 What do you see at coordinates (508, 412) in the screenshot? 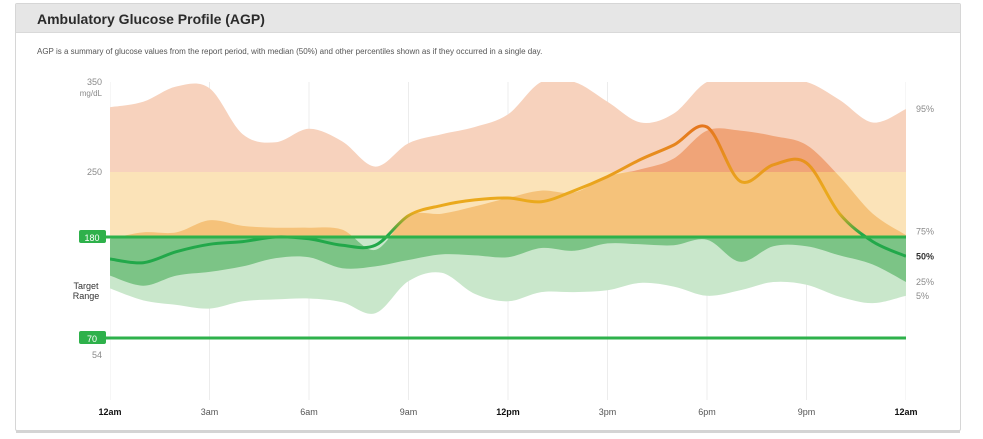
I see `x-tick-label: 12pm` at bounding box center [508, 412].